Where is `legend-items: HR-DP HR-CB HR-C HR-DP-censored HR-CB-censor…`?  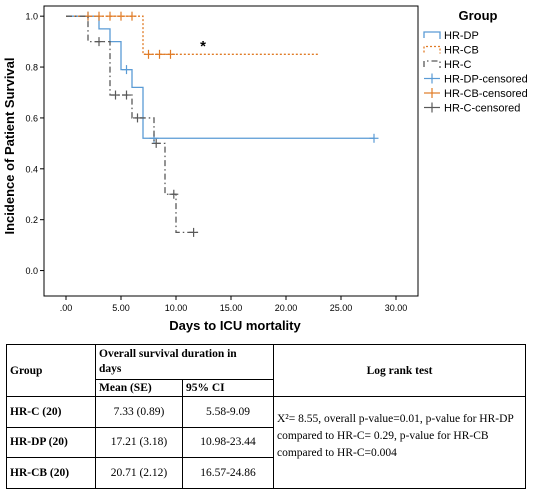 legend-items: HR-DP HR-CB HR-C HR-DP-censored HR-CB-censor… is located at coordinates (475, 72).